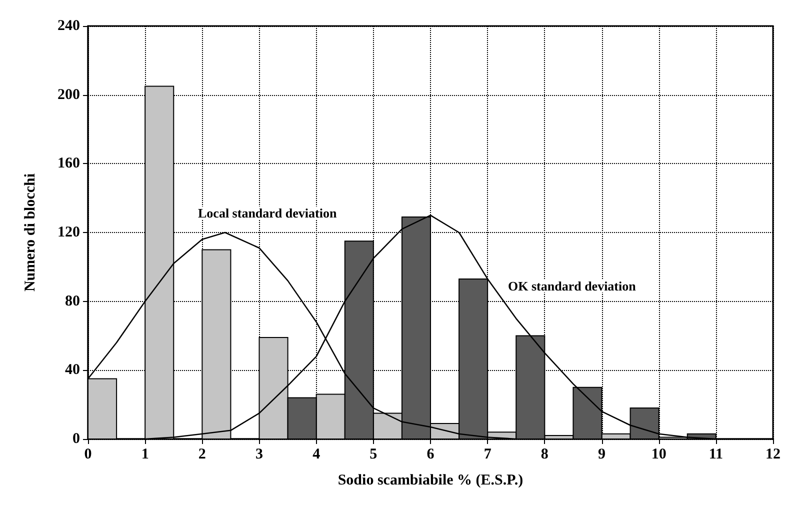 The width and height of the screenshot is (793, 505). I want to click on y-tick-label: 240, so click(69, 26).